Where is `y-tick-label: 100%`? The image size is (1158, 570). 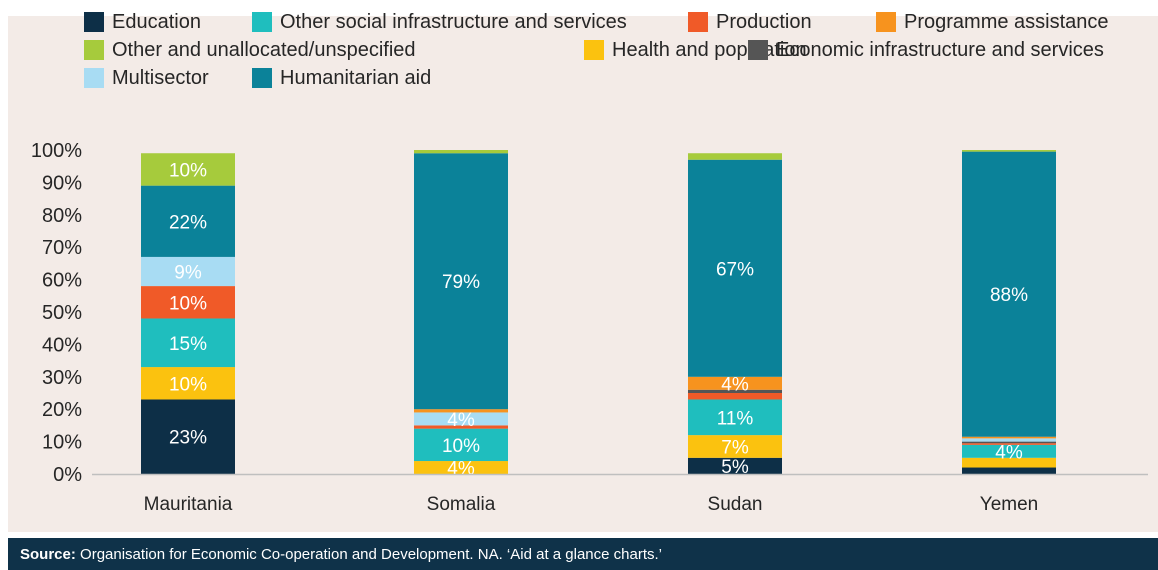 y-tick-label: 100% is located at coordinates (56, 151).